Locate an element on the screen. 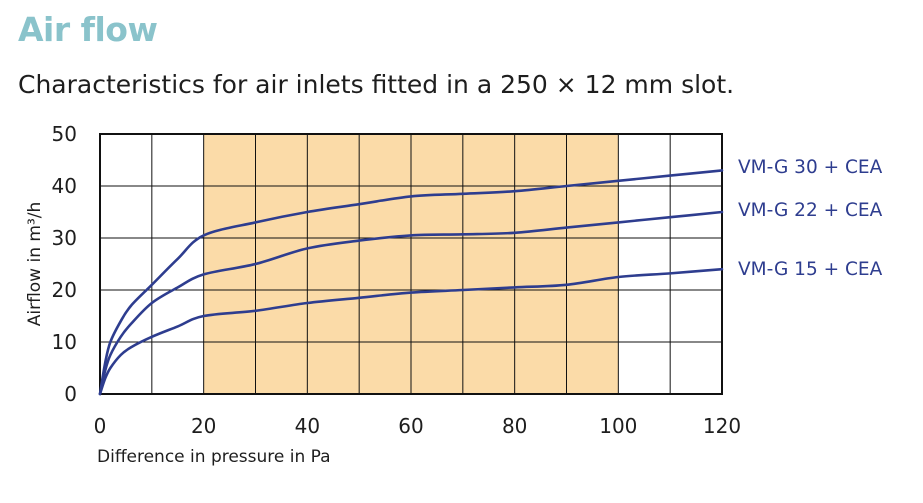  x-tick-label: 0 is located at coordinates (100, 426).